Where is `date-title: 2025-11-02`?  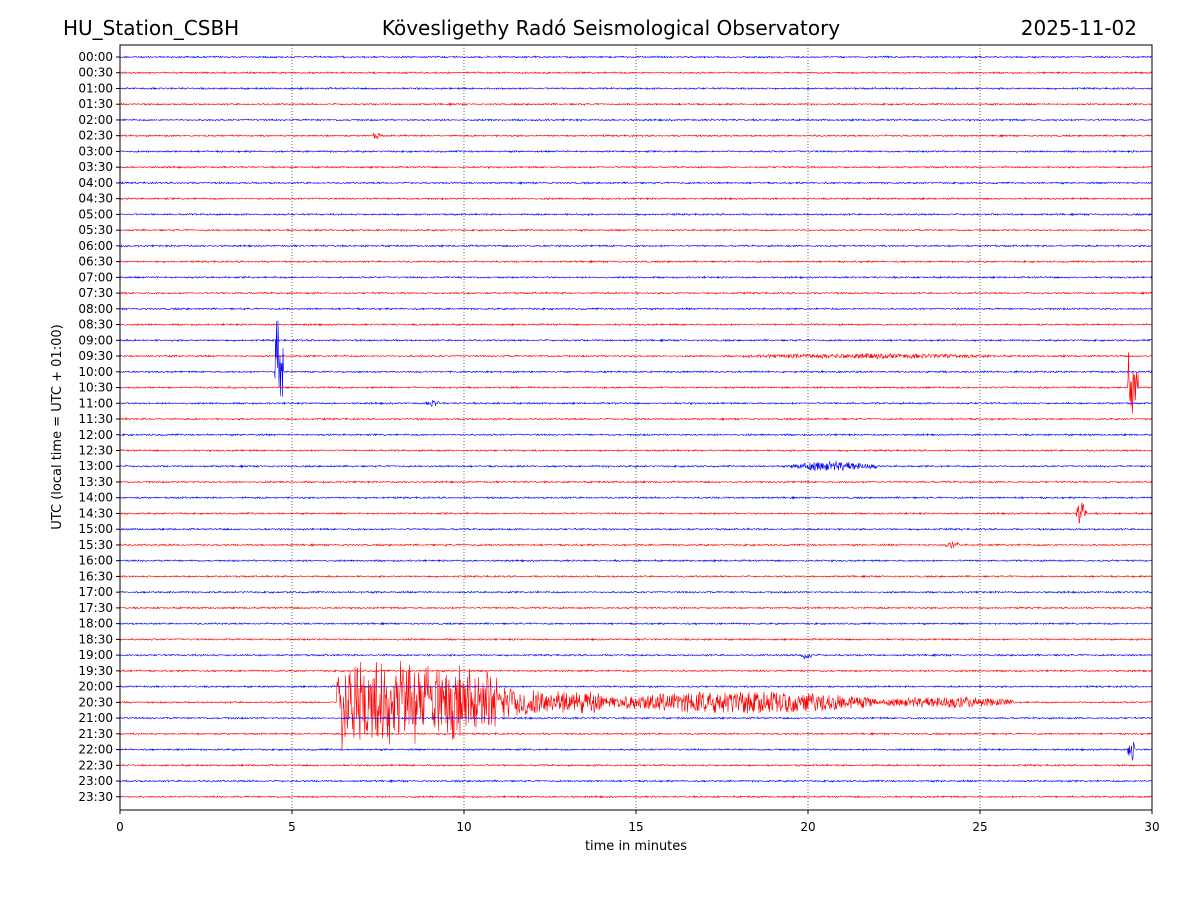 date-title: 2025-11-02 is located at coordinates (1079, 28).